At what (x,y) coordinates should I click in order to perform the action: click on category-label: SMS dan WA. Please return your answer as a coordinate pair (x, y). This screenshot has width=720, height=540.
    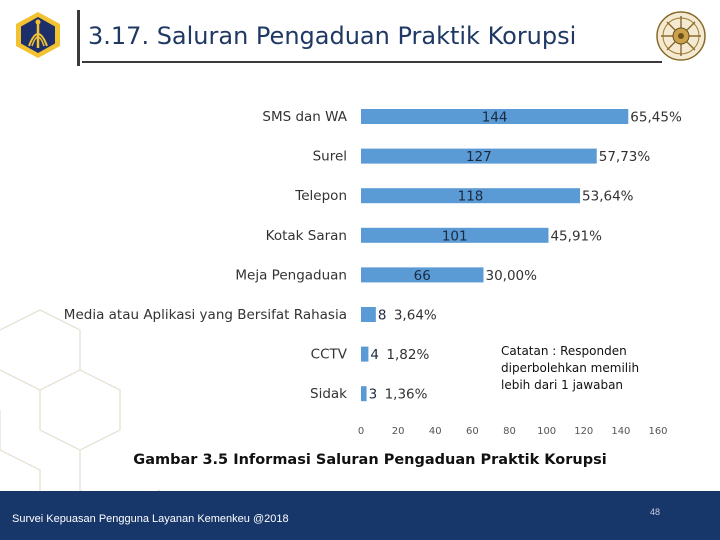
    Looking at the image, I should click on (304, 117).